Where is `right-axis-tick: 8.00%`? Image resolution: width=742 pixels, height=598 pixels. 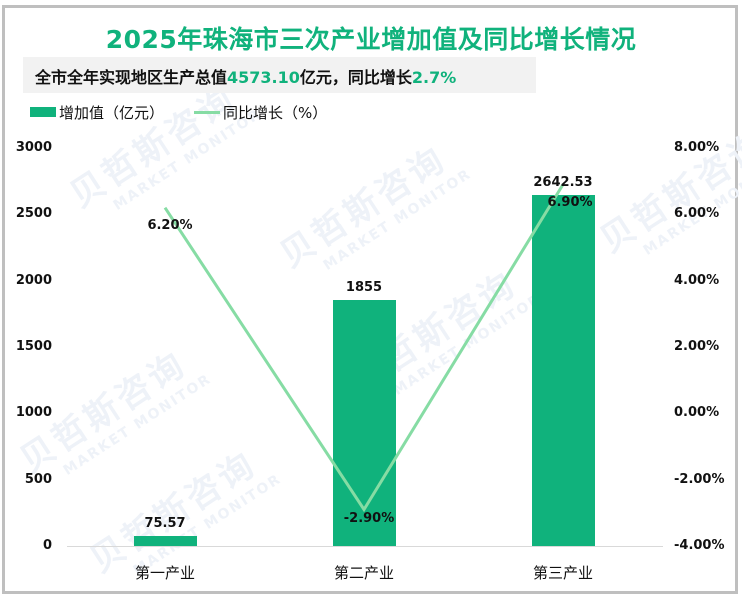 right-axis-tick: 8.00% is located at coordinates (697, 147).